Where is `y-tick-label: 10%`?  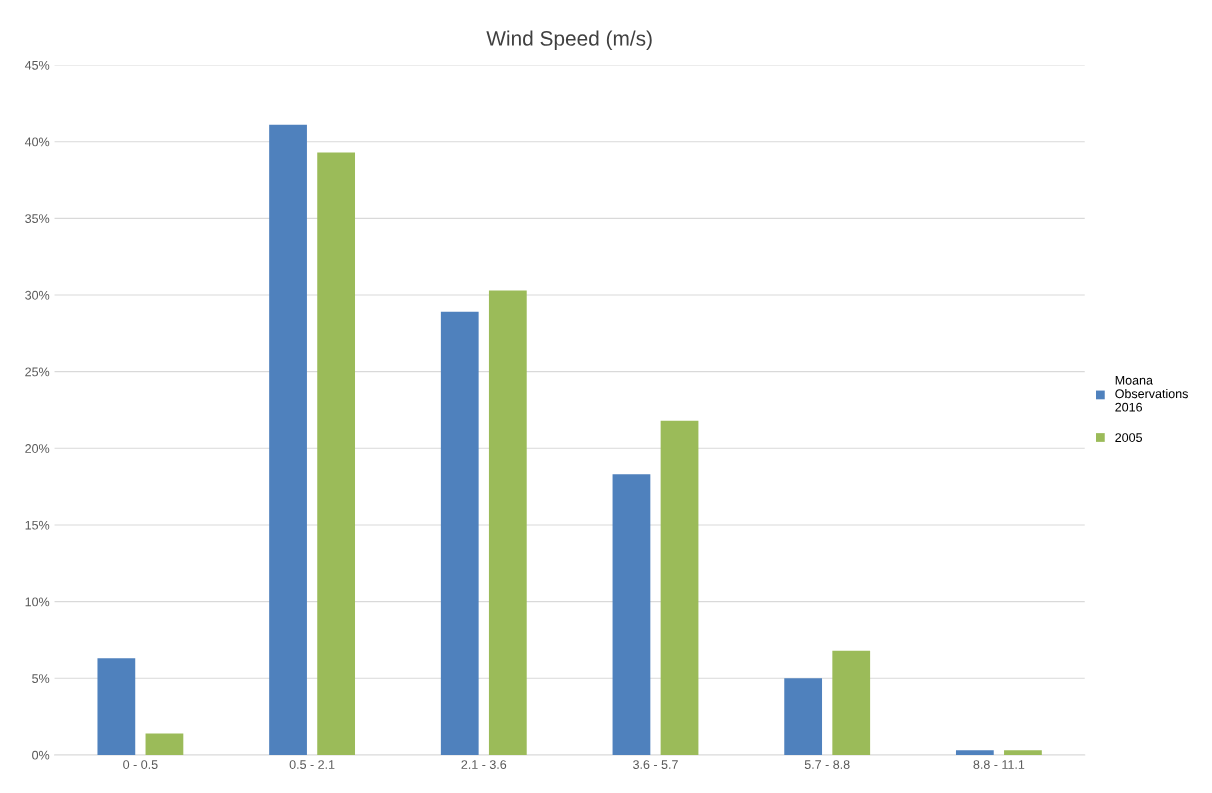
y-tick-label: 10% is located at coordinates (37, 602).